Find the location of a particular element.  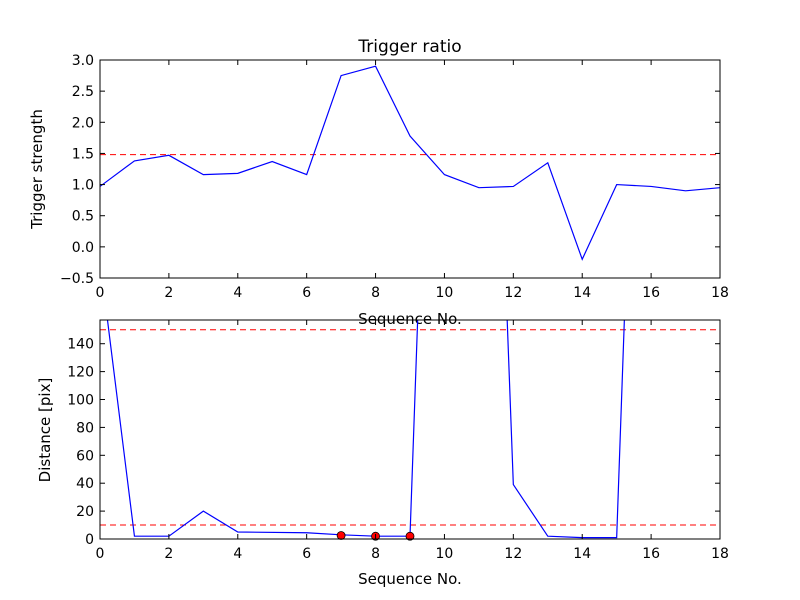

y-tick-label: 0.5 is located at coordinates (83, 217).